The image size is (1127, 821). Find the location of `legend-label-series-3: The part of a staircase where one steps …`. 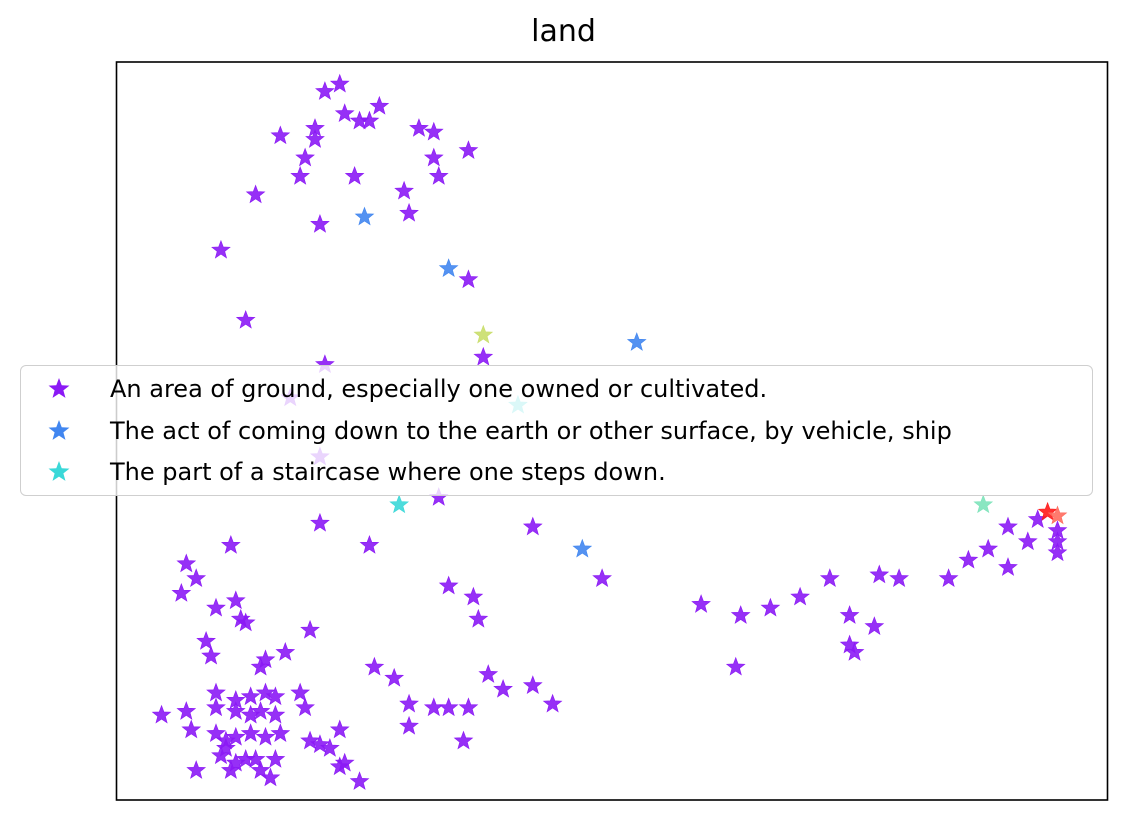

legend-label-series-3: The part of a staircase where one steps … is located at coordinates (388, 472).